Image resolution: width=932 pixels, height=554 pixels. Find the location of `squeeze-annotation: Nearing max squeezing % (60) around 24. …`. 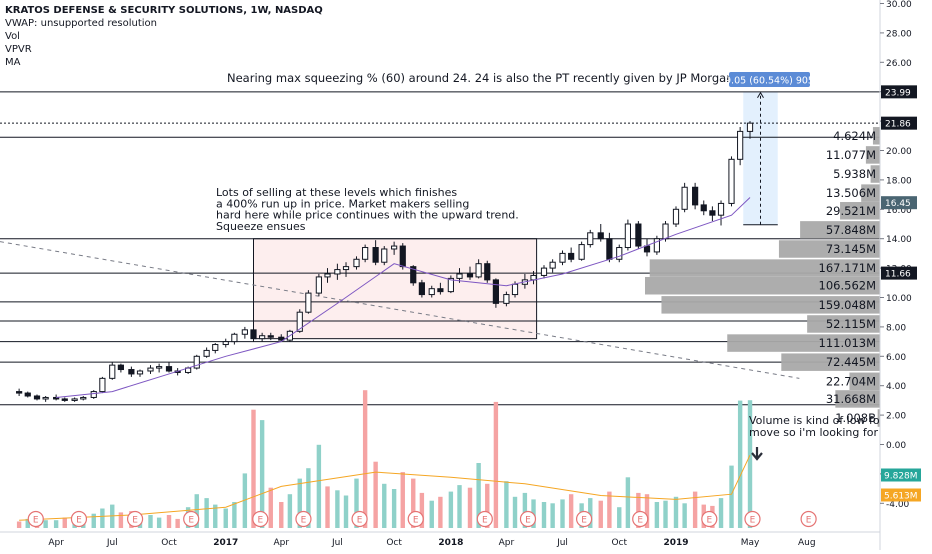

squeeze-annotation: Nearing max squeezing % (60) around 24. … is located at coordinates (480, 78).